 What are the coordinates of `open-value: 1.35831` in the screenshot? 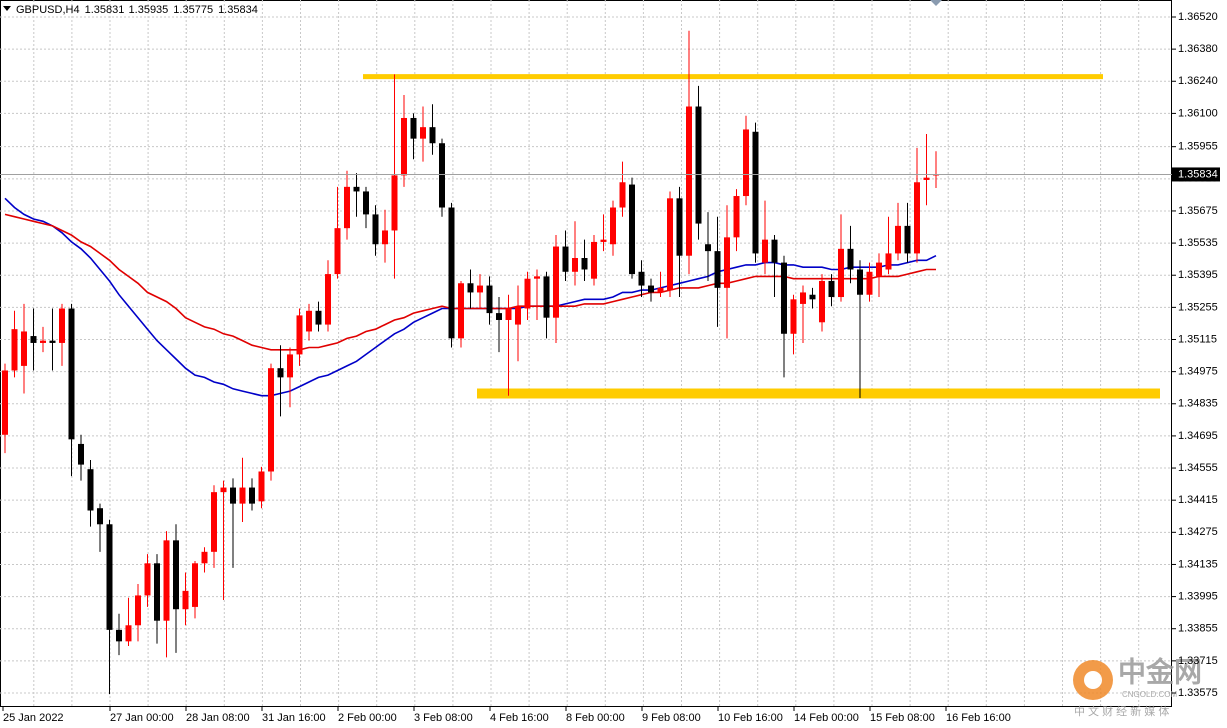 It's located at (105, 10).